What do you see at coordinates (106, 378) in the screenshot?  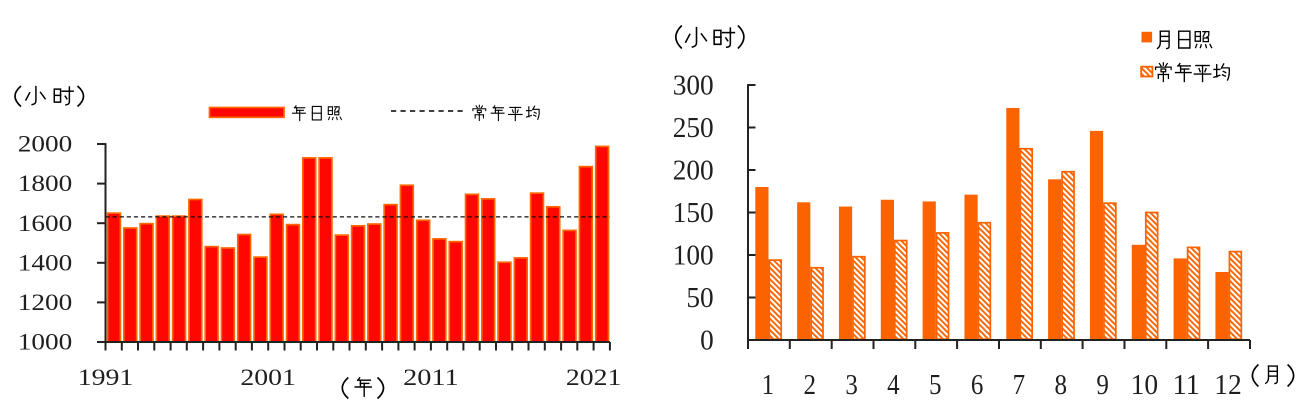 I see `svg-text: 1991` at bounding box center [106, 378].